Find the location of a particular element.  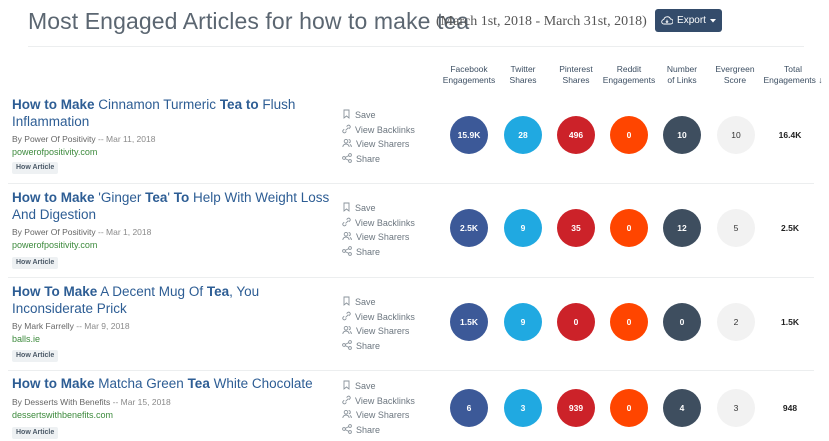

save-label: Save is located at coordinates (365, 115).